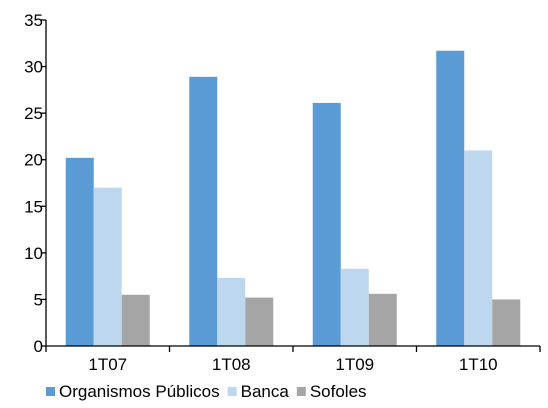  What do you see at coordinates (79, 251) in the screenshot?
I see `bar-1T07-organismos-p-blicos` at bounding box center [79, 251].